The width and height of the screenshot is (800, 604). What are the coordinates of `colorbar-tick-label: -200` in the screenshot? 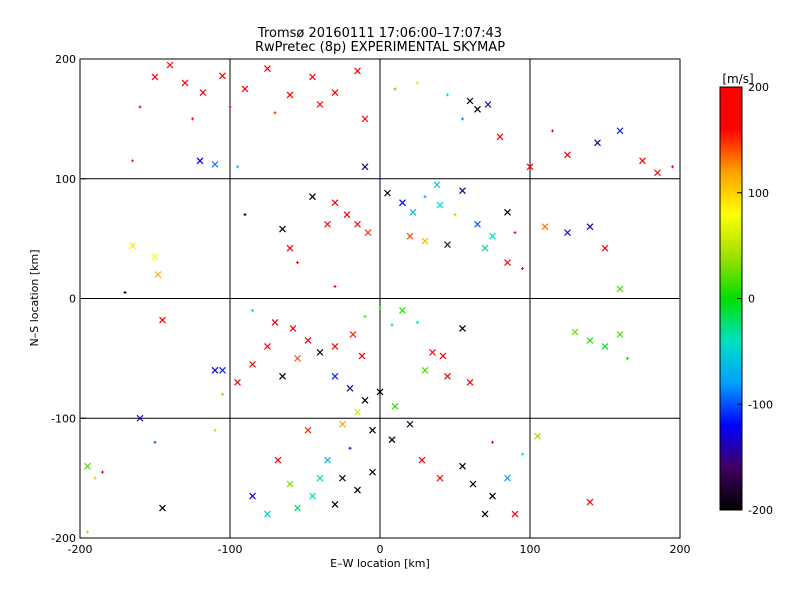 It's located at (760, 510).